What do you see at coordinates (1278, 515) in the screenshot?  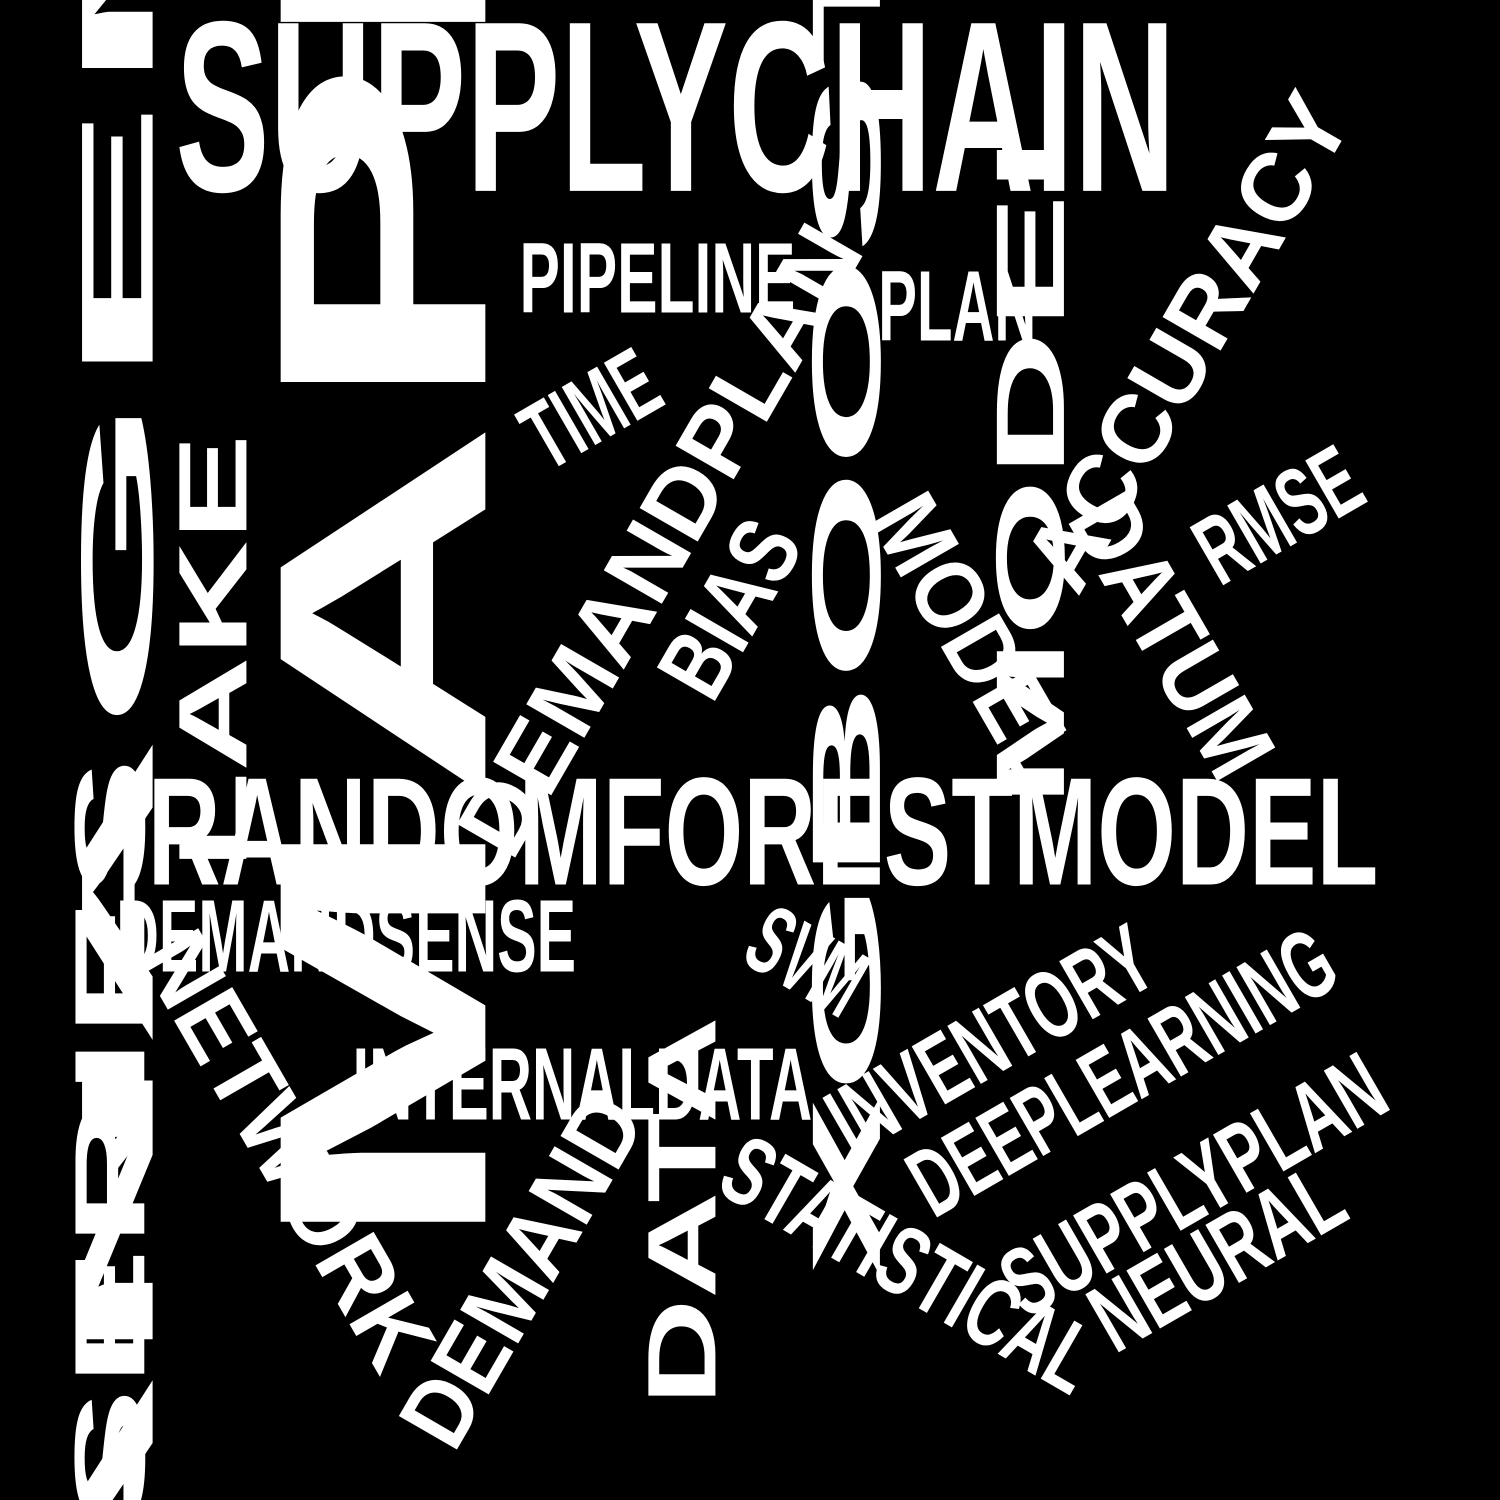 I see `word-rmse: RMSE` at bounding box center [1278, 515].